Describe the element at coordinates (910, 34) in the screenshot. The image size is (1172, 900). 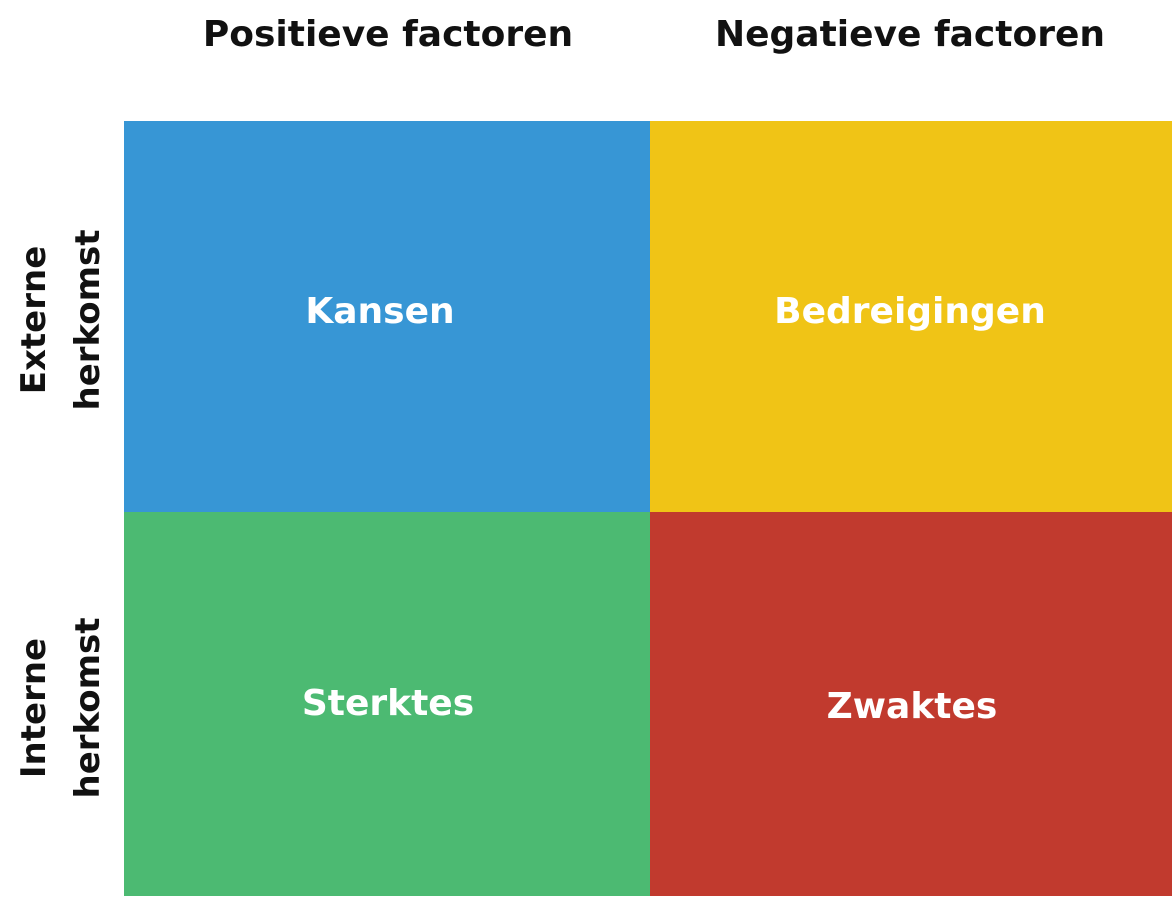
I see `column-header: Negatieve factoren` at that location.